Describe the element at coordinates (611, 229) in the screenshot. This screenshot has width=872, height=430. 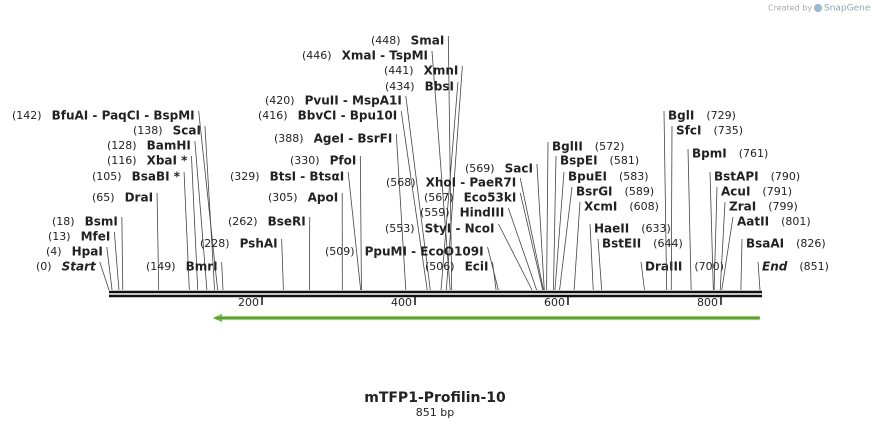
I see `enzyme-name: HaeII` at that location.